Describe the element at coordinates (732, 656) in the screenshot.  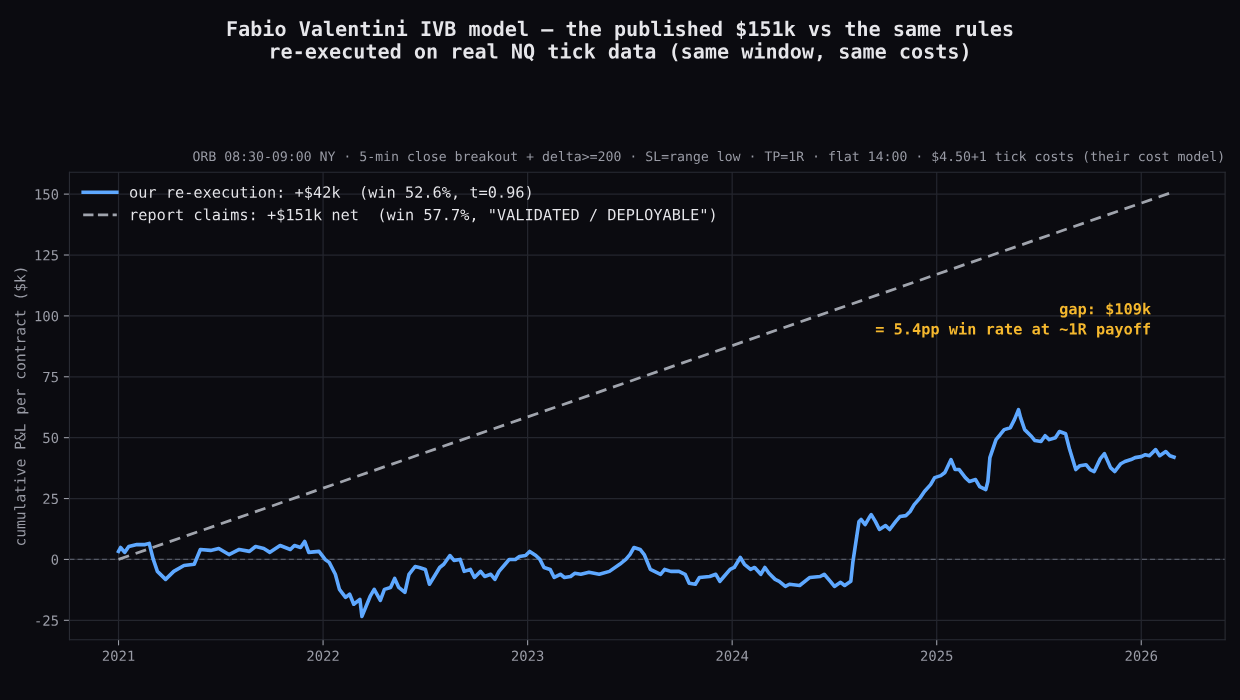
I see `x-tick-label: 2024` at that location.